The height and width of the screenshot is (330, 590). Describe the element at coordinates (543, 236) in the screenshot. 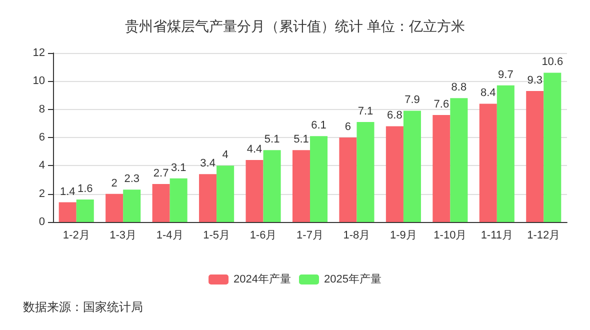

I see `x-tick-label: 1-12月` at that location.